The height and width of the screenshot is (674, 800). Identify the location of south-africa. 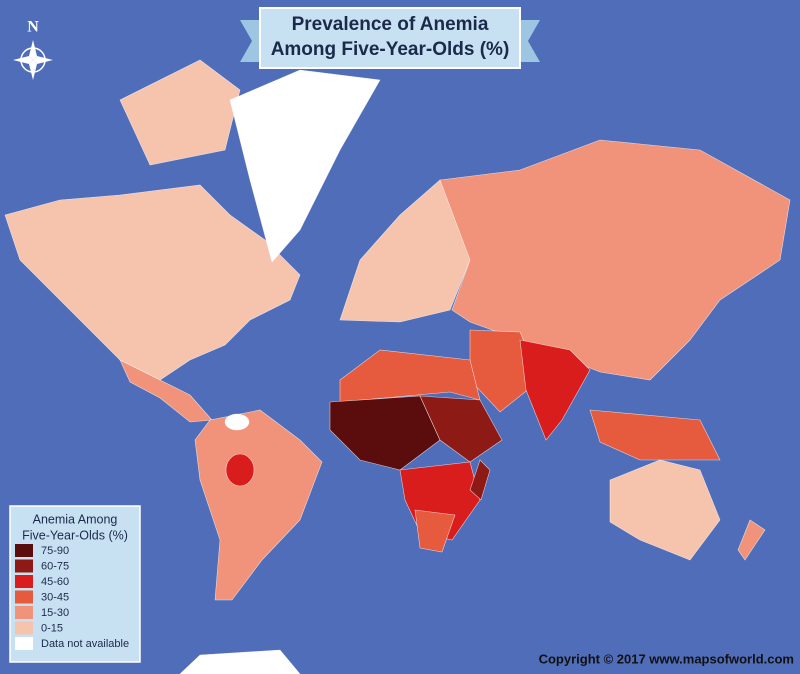
(435, 531).